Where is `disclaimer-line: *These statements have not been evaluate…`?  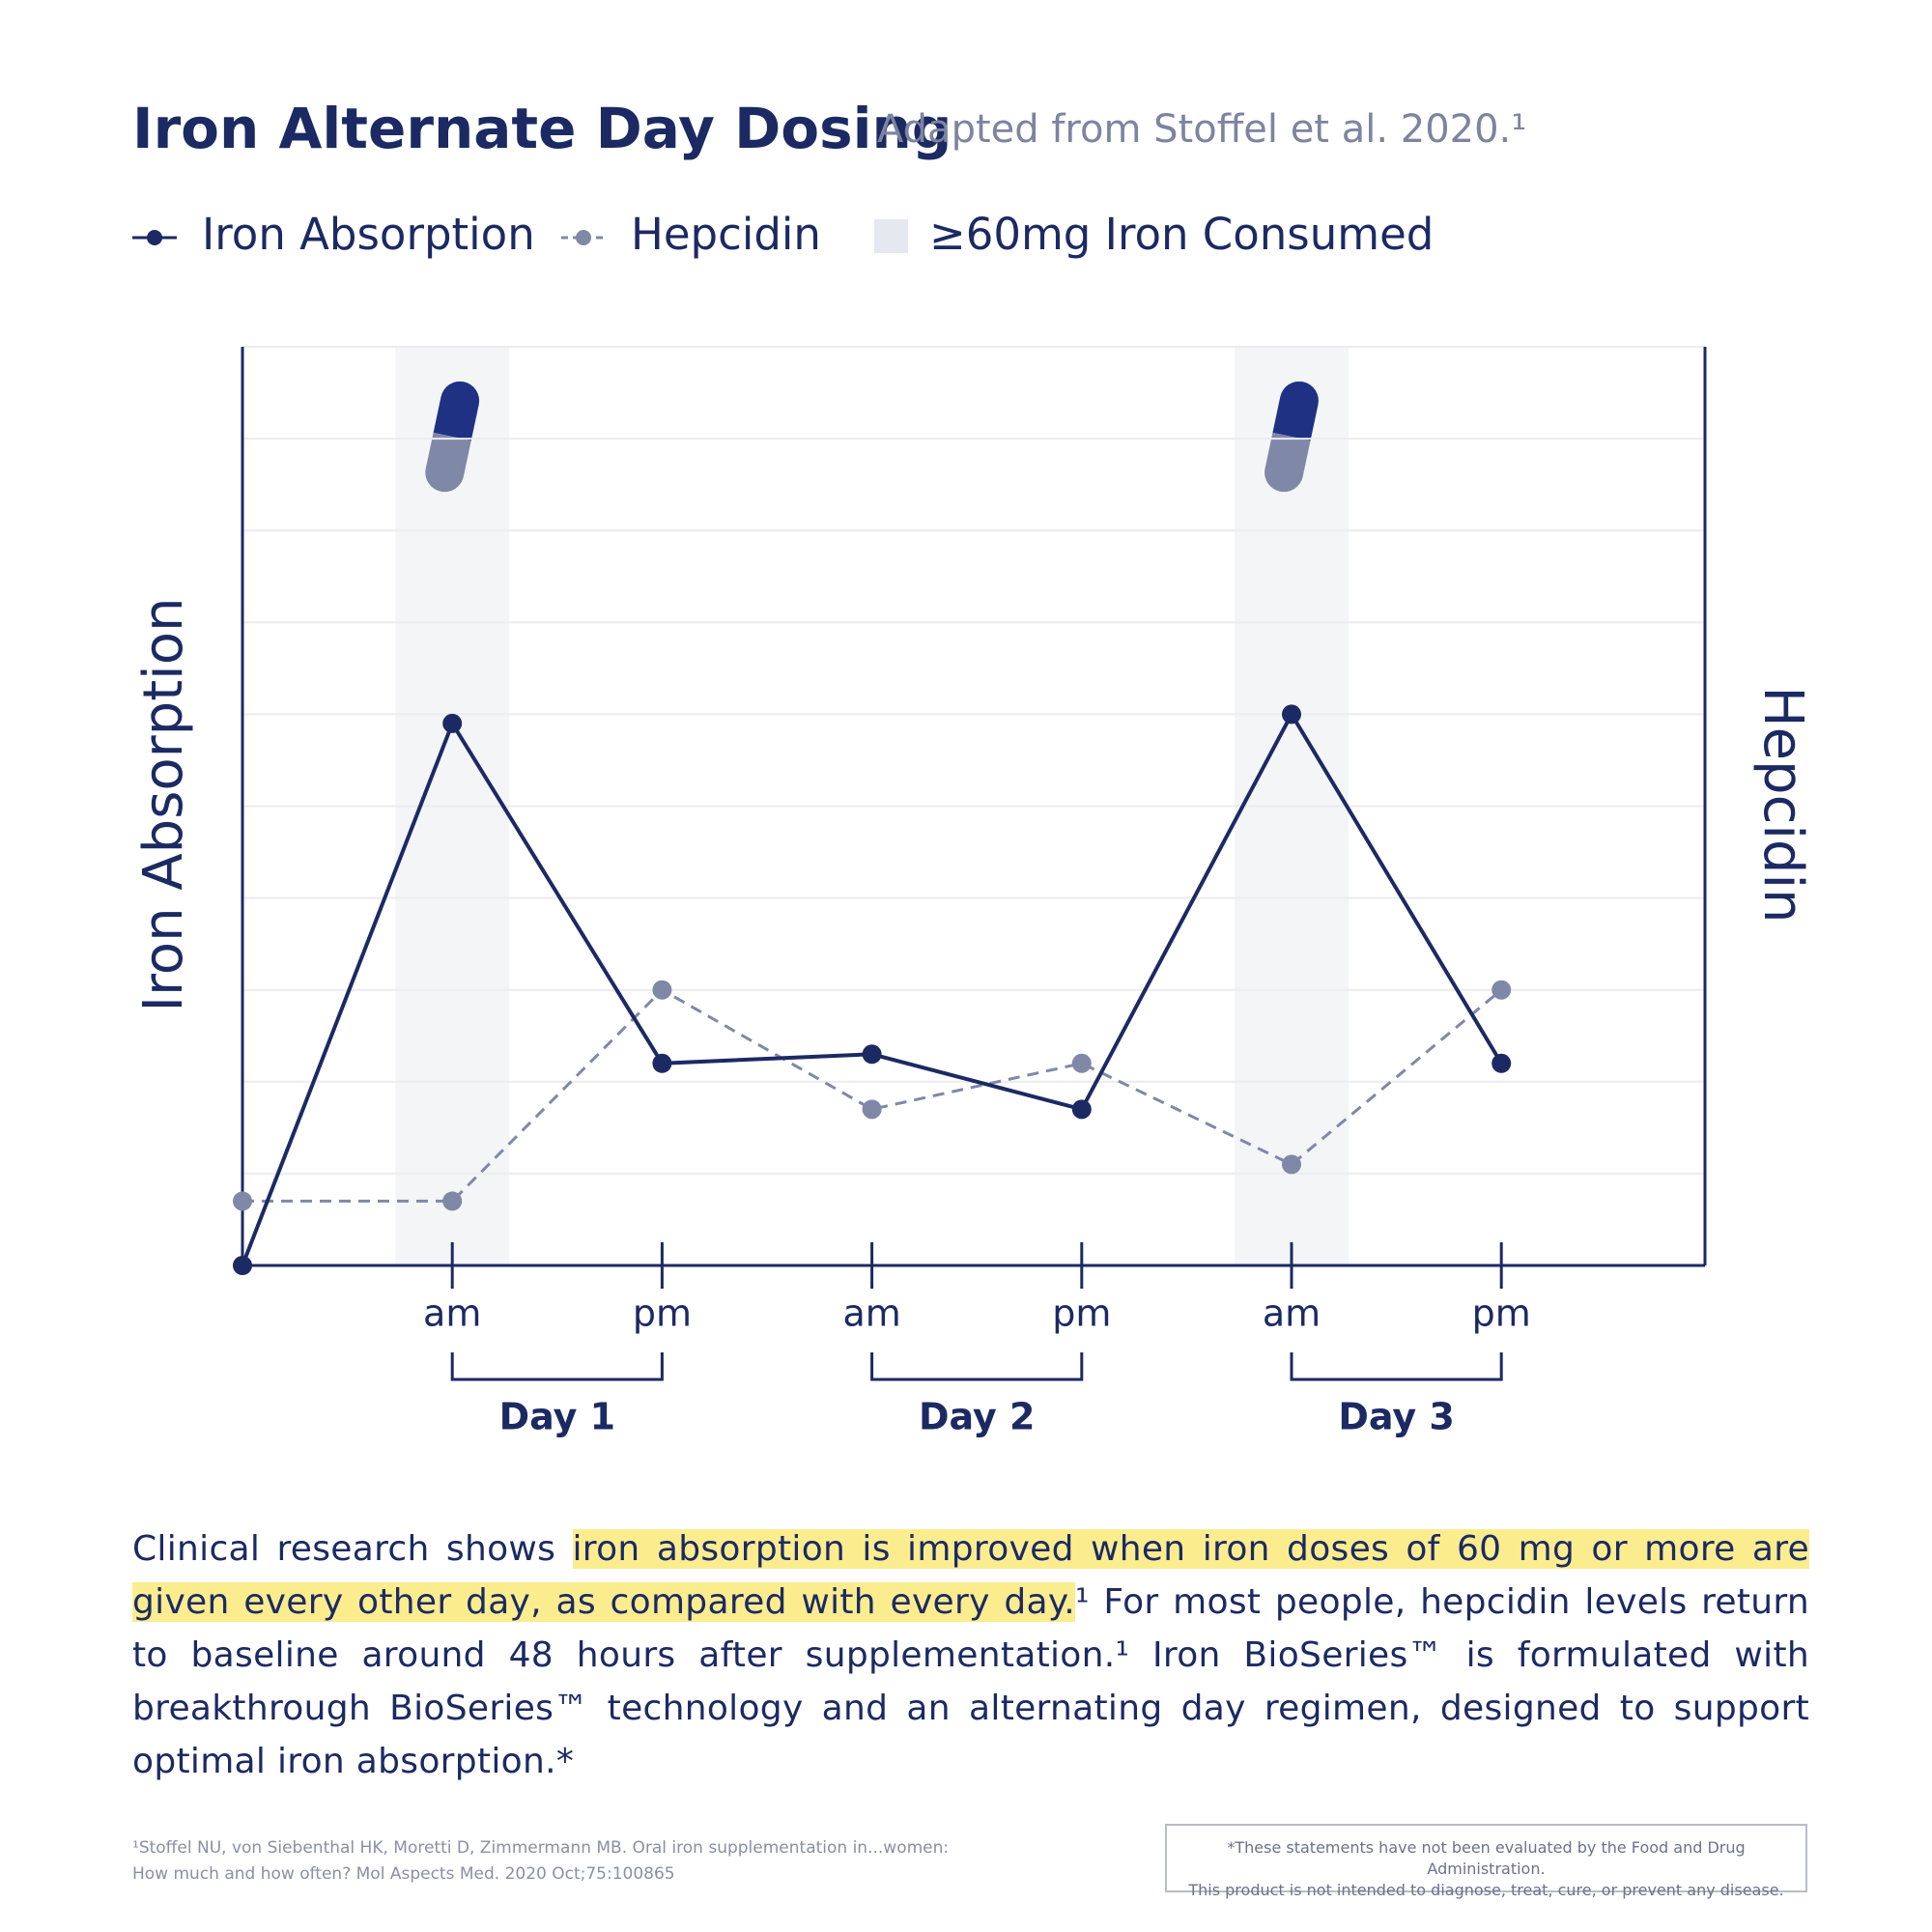 disclaimer-line: *These statements have not been evaluate… is located at coordinates (1486, 1858).